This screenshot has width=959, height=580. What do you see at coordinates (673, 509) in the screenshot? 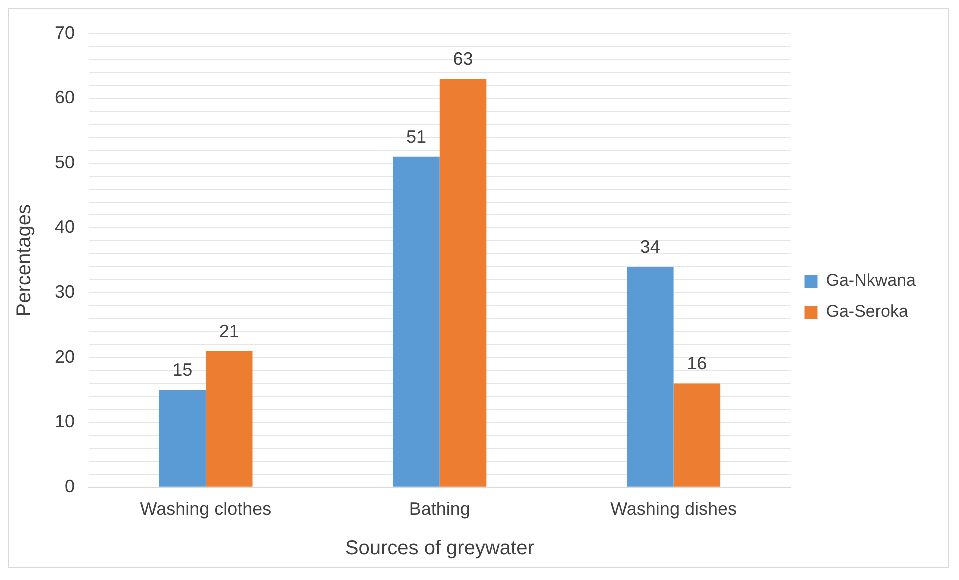
I see `x-tick-label: Washing dishes` at bounding box center [673, 509].